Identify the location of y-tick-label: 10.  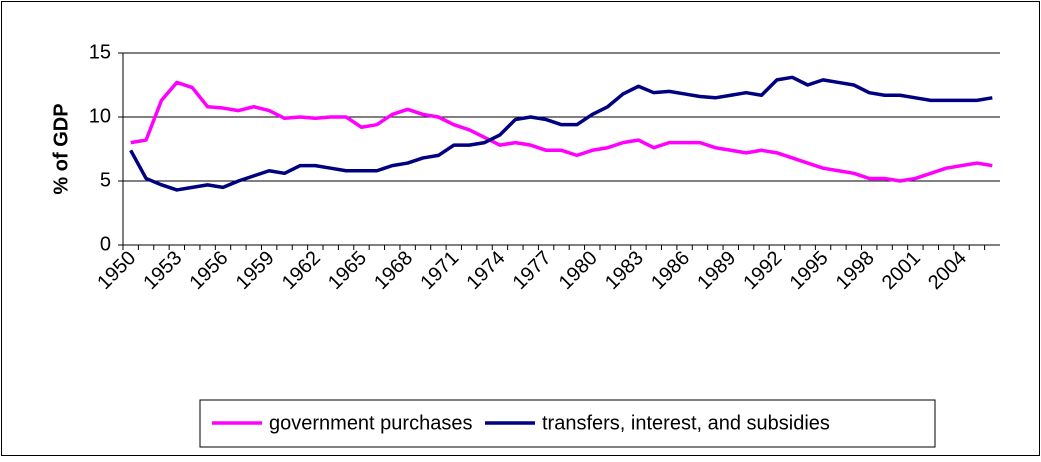
(100, 116).